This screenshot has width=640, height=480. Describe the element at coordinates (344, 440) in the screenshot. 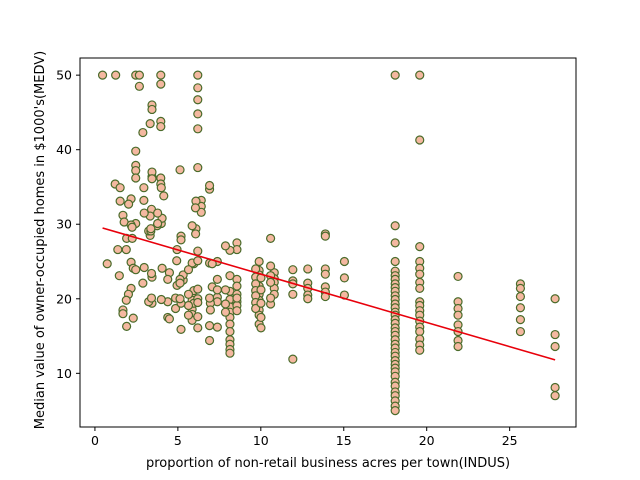

I see `x-tick-label: 15` at that location.